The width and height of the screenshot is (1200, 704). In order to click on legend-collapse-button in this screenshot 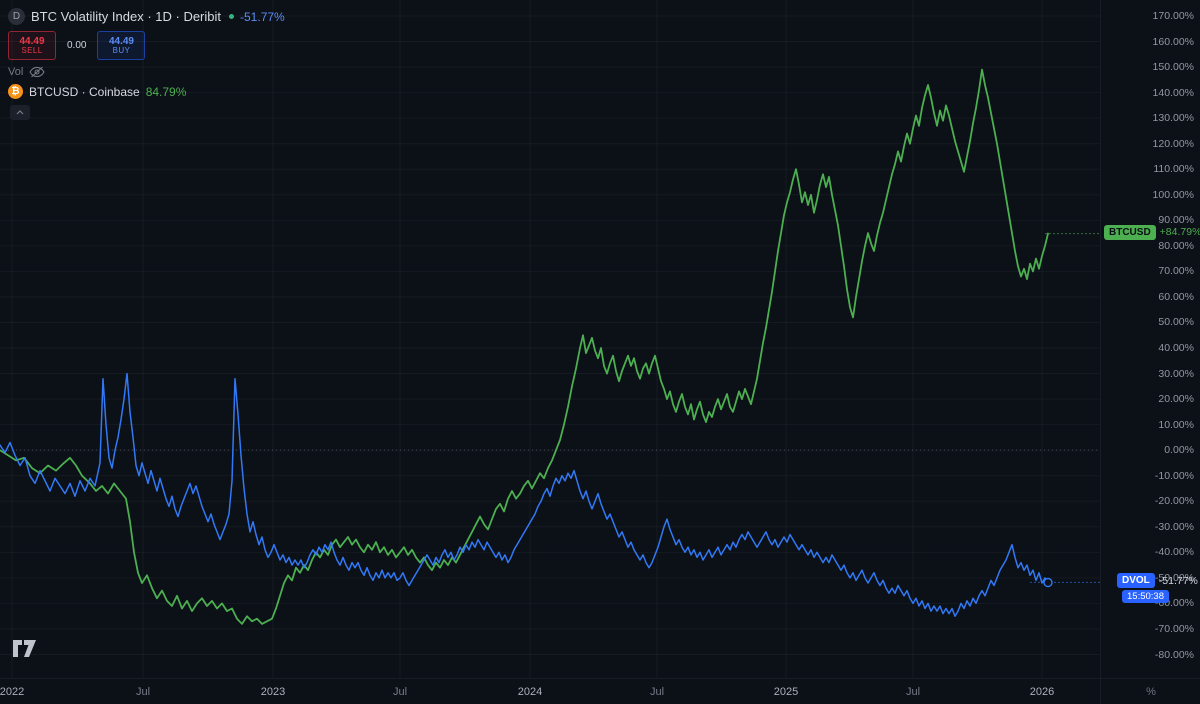, I will do `click(20, 112)`.